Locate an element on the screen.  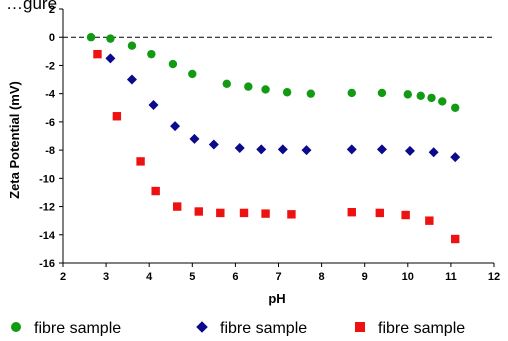
x-tick-label: 11 is located at coordinates (451, 277).